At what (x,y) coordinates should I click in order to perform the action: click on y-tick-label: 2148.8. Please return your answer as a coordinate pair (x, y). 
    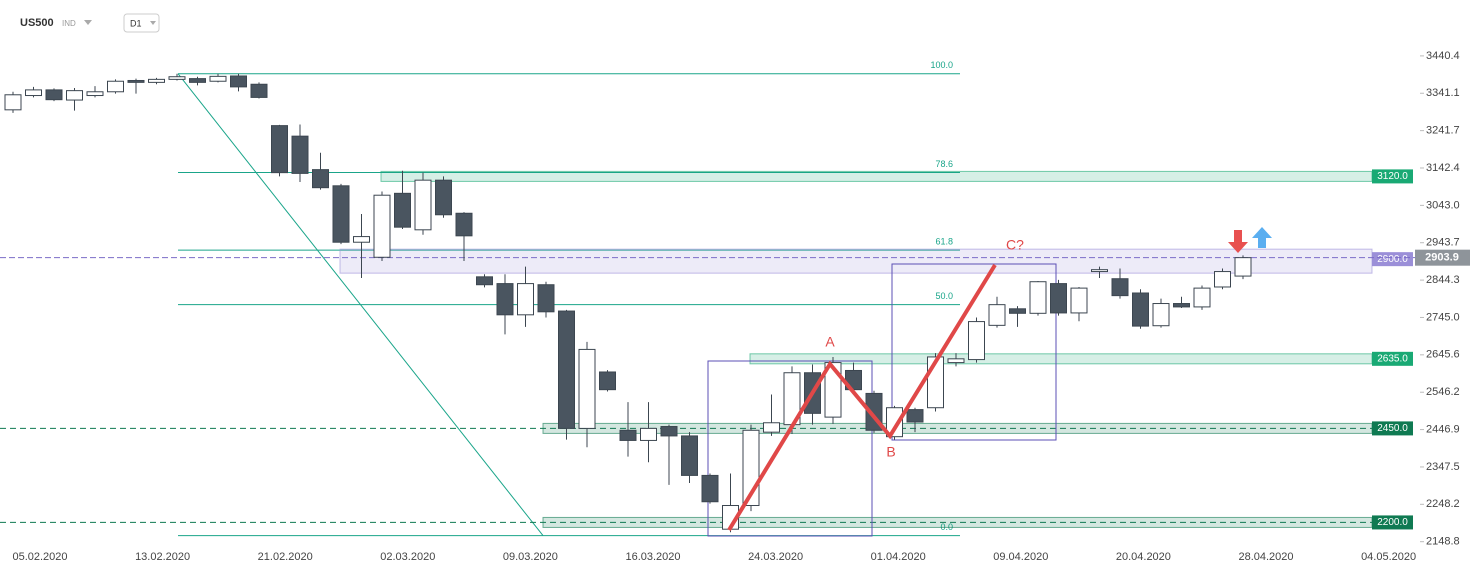
    Looking at the image, I should click on (1443, 542).